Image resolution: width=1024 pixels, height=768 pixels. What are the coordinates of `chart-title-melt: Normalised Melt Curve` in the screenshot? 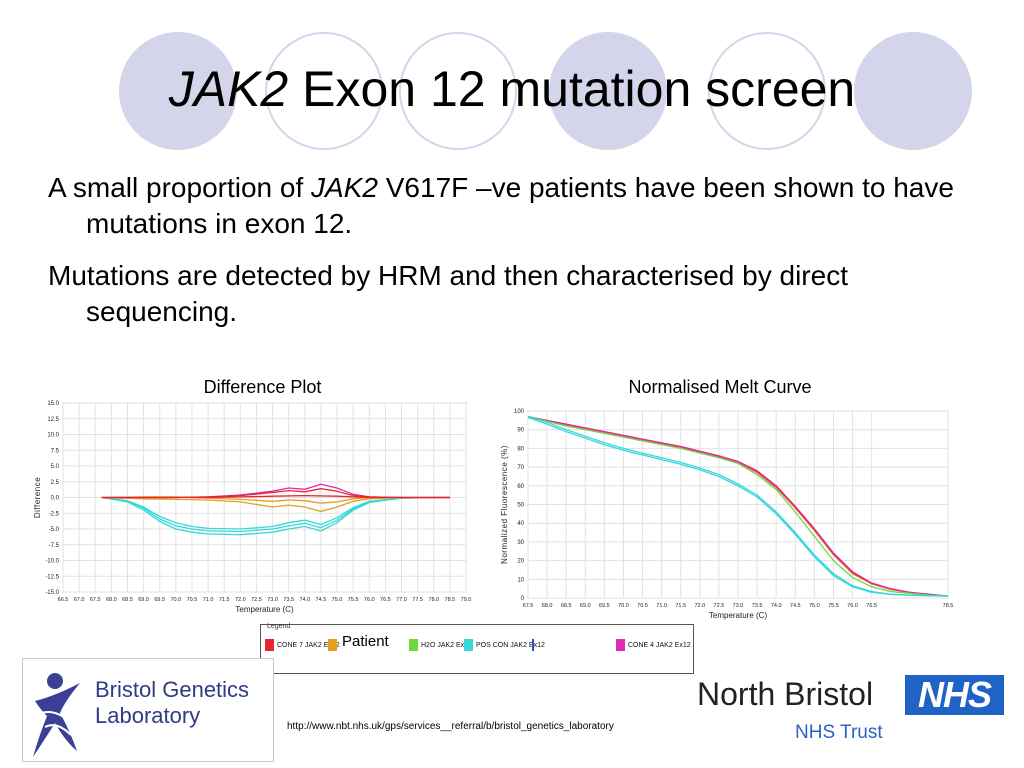 It's located at (720, 387).